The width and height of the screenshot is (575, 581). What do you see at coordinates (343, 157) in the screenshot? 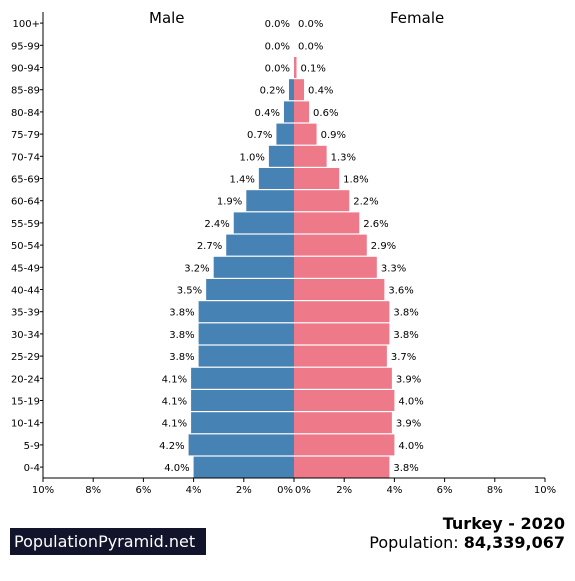
I see `female-value-label: 1.3%` at bounding box center [343, 157].